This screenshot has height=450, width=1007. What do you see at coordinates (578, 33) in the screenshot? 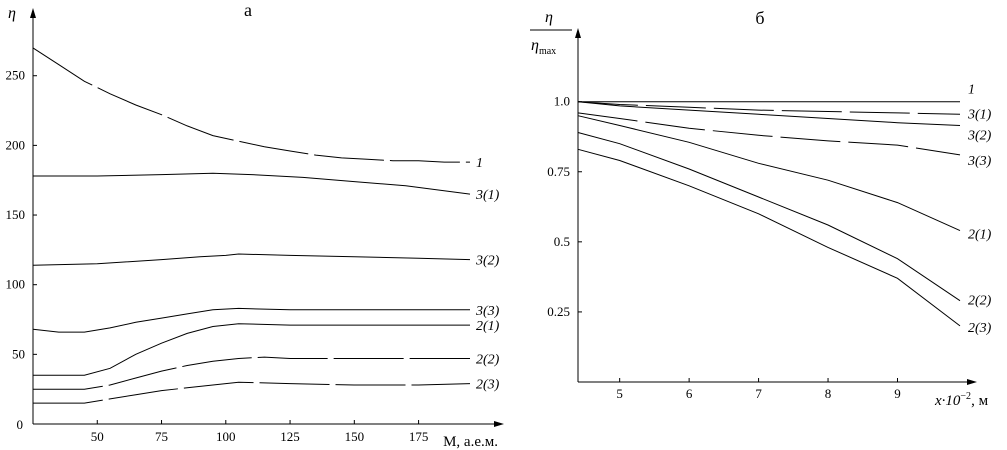
I see `panel-b-y-axis-arrow` at bounding box center [578, 33].